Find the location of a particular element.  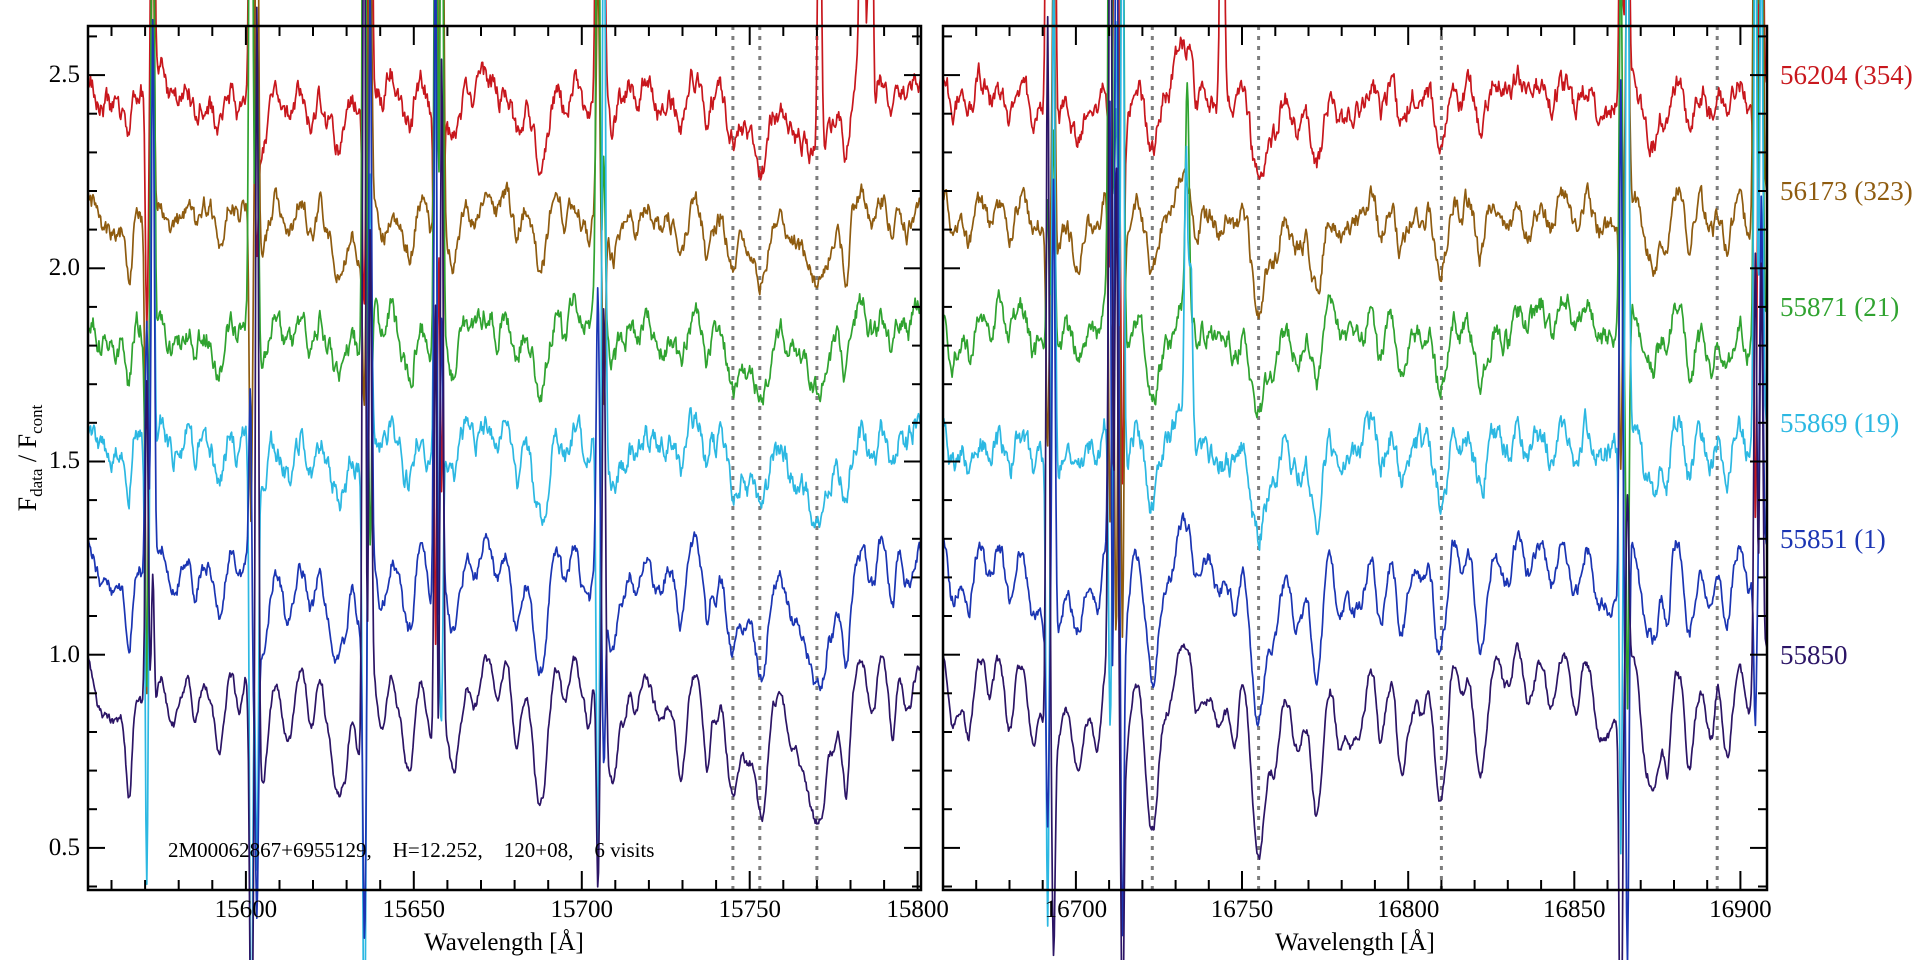

y-tick-label: 0.5 is located at coordinates (64, 847).